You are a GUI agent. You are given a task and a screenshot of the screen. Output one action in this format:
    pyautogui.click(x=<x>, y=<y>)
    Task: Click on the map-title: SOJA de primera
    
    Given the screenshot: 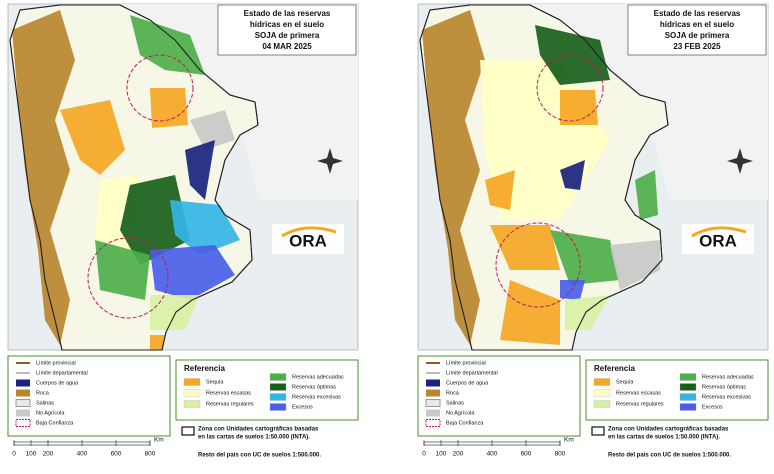 What is the action you would take?
    pyautogui.click(x=697, y=35)
    